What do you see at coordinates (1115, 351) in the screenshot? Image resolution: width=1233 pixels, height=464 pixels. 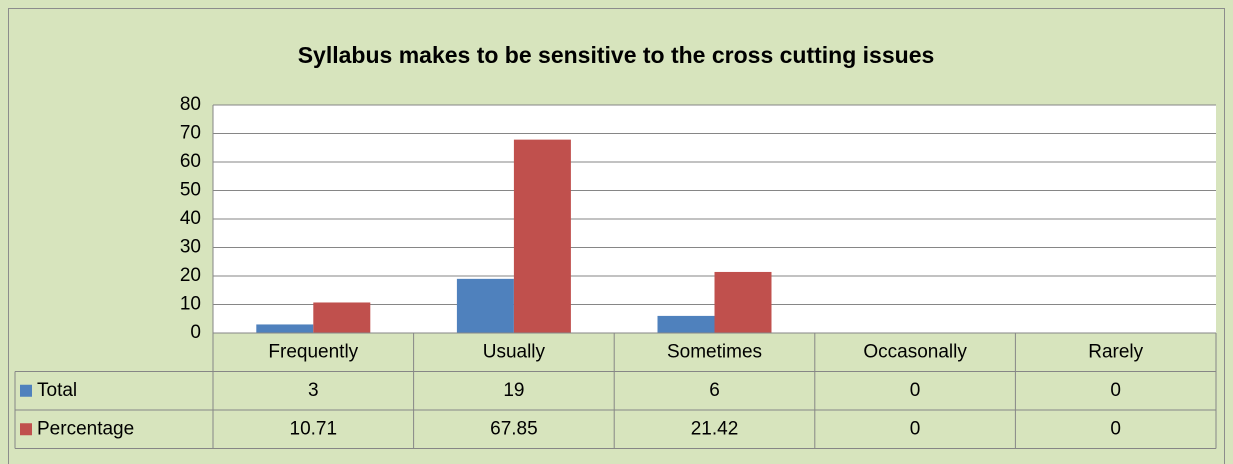 I see `x-tick-label: Rarely` at bounding box center [1115, 351].